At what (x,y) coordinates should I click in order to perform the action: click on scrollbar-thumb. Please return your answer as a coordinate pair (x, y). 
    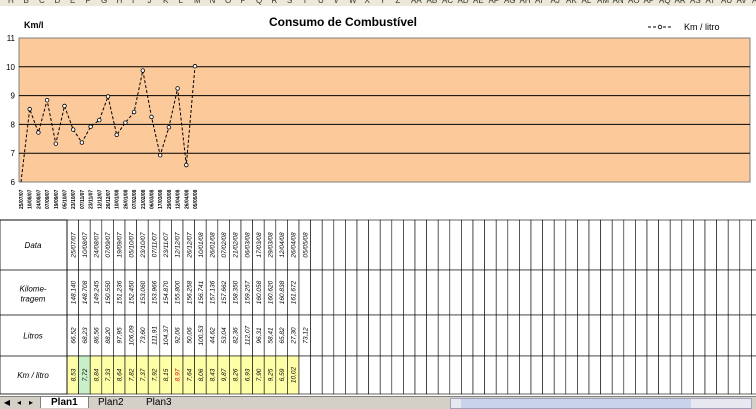
    Looking at the image, I should click on (576, 403).